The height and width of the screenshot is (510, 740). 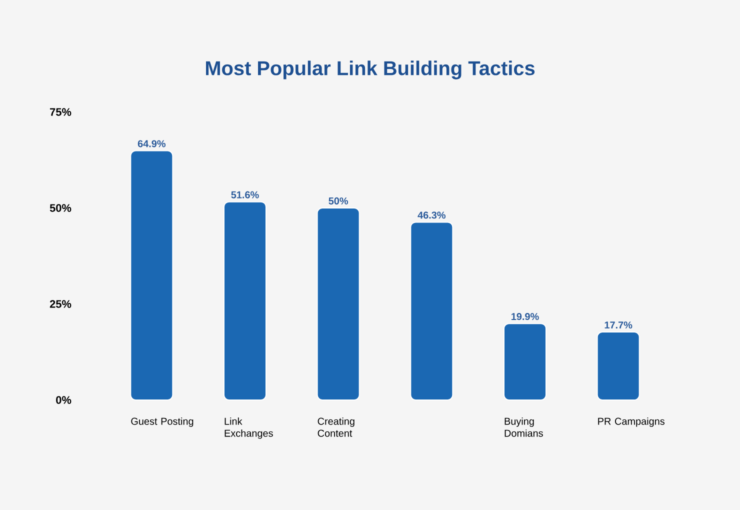 I want to click on x-tick-label: Link Exchanges, so click(x=248, y=428).